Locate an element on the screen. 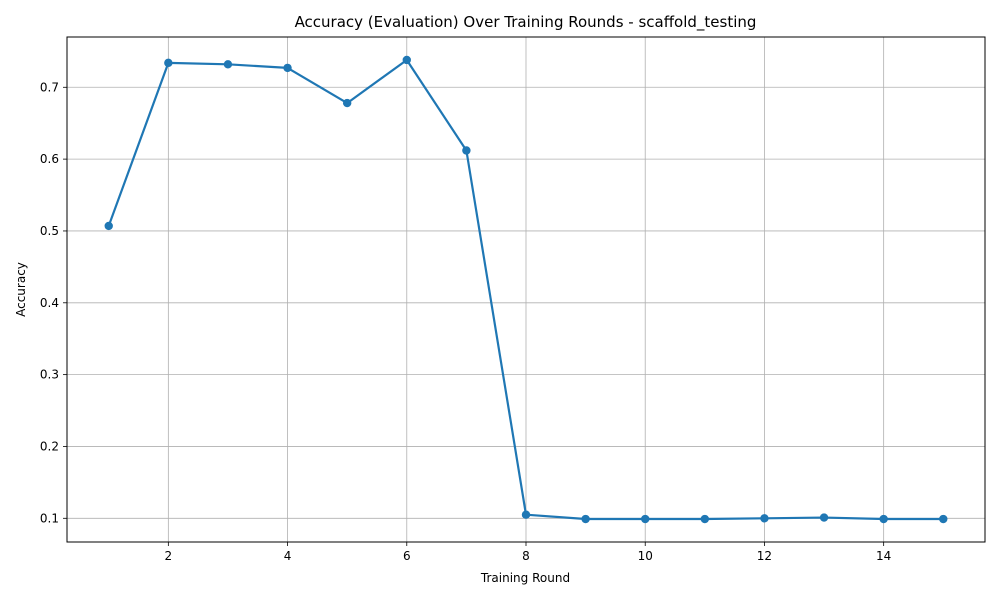 Image resolution: width=1000 pixels, height=600 pixels. y-axis-ticks: 0.1 0.2 0.3 0.4 0.5 0.6 0.7 is located at coordinates (53, 302).